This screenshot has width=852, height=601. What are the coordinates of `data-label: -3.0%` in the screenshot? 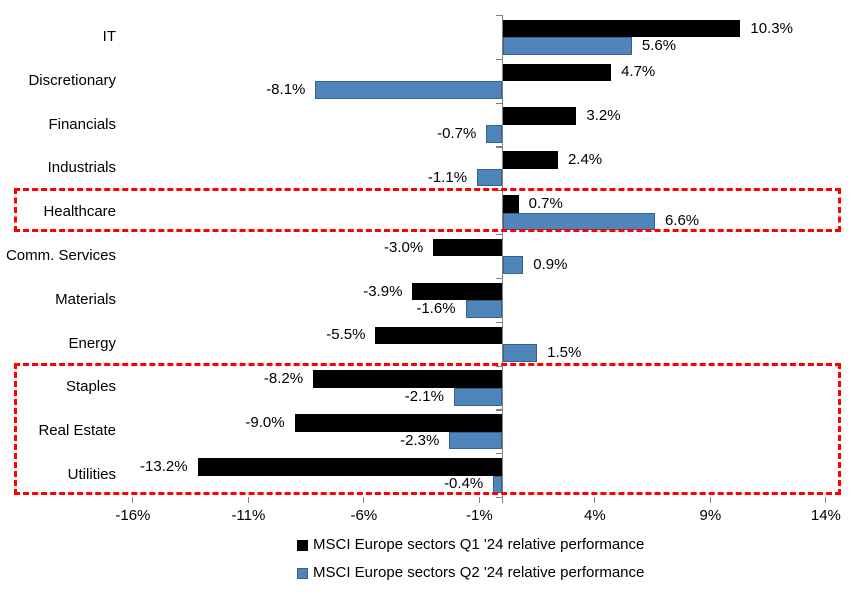 It's located at (404, 247).